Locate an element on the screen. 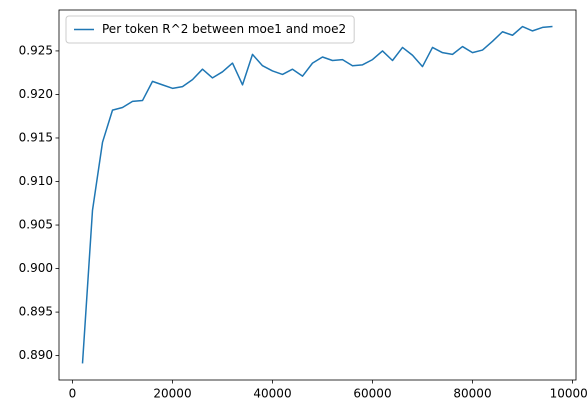 This screenshot has height=413, width=588. legend-box is located at coordinates (210, 29).